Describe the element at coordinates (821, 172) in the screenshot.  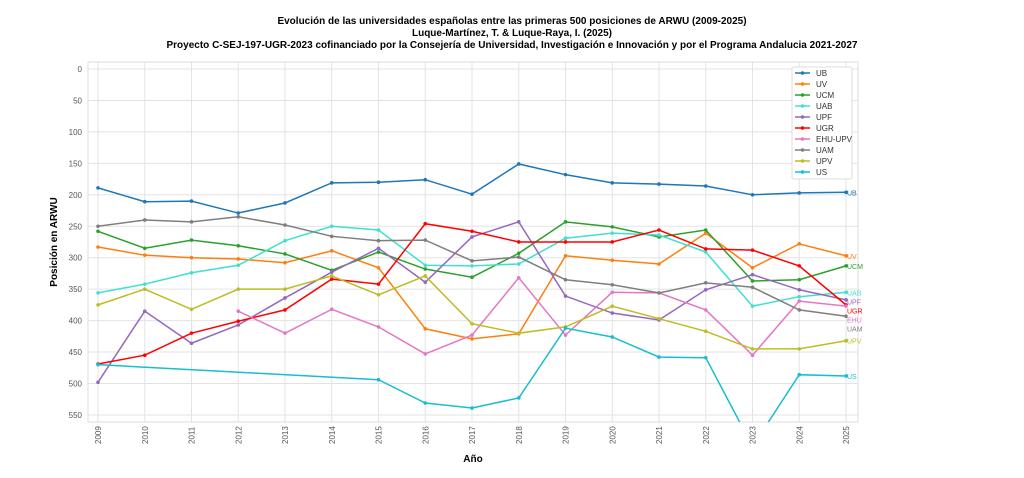
I see `legend-entry: US` at that location.